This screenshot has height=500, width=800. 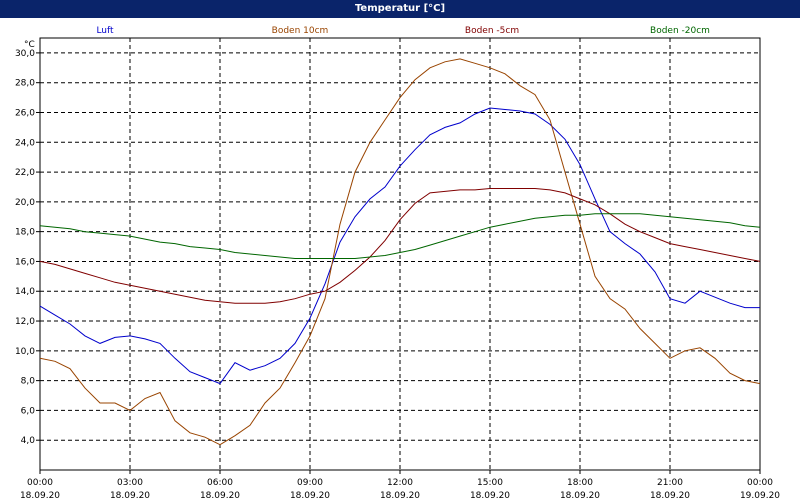 I want to click on y-tick-label: 16,0, so click(x=25, y=262).